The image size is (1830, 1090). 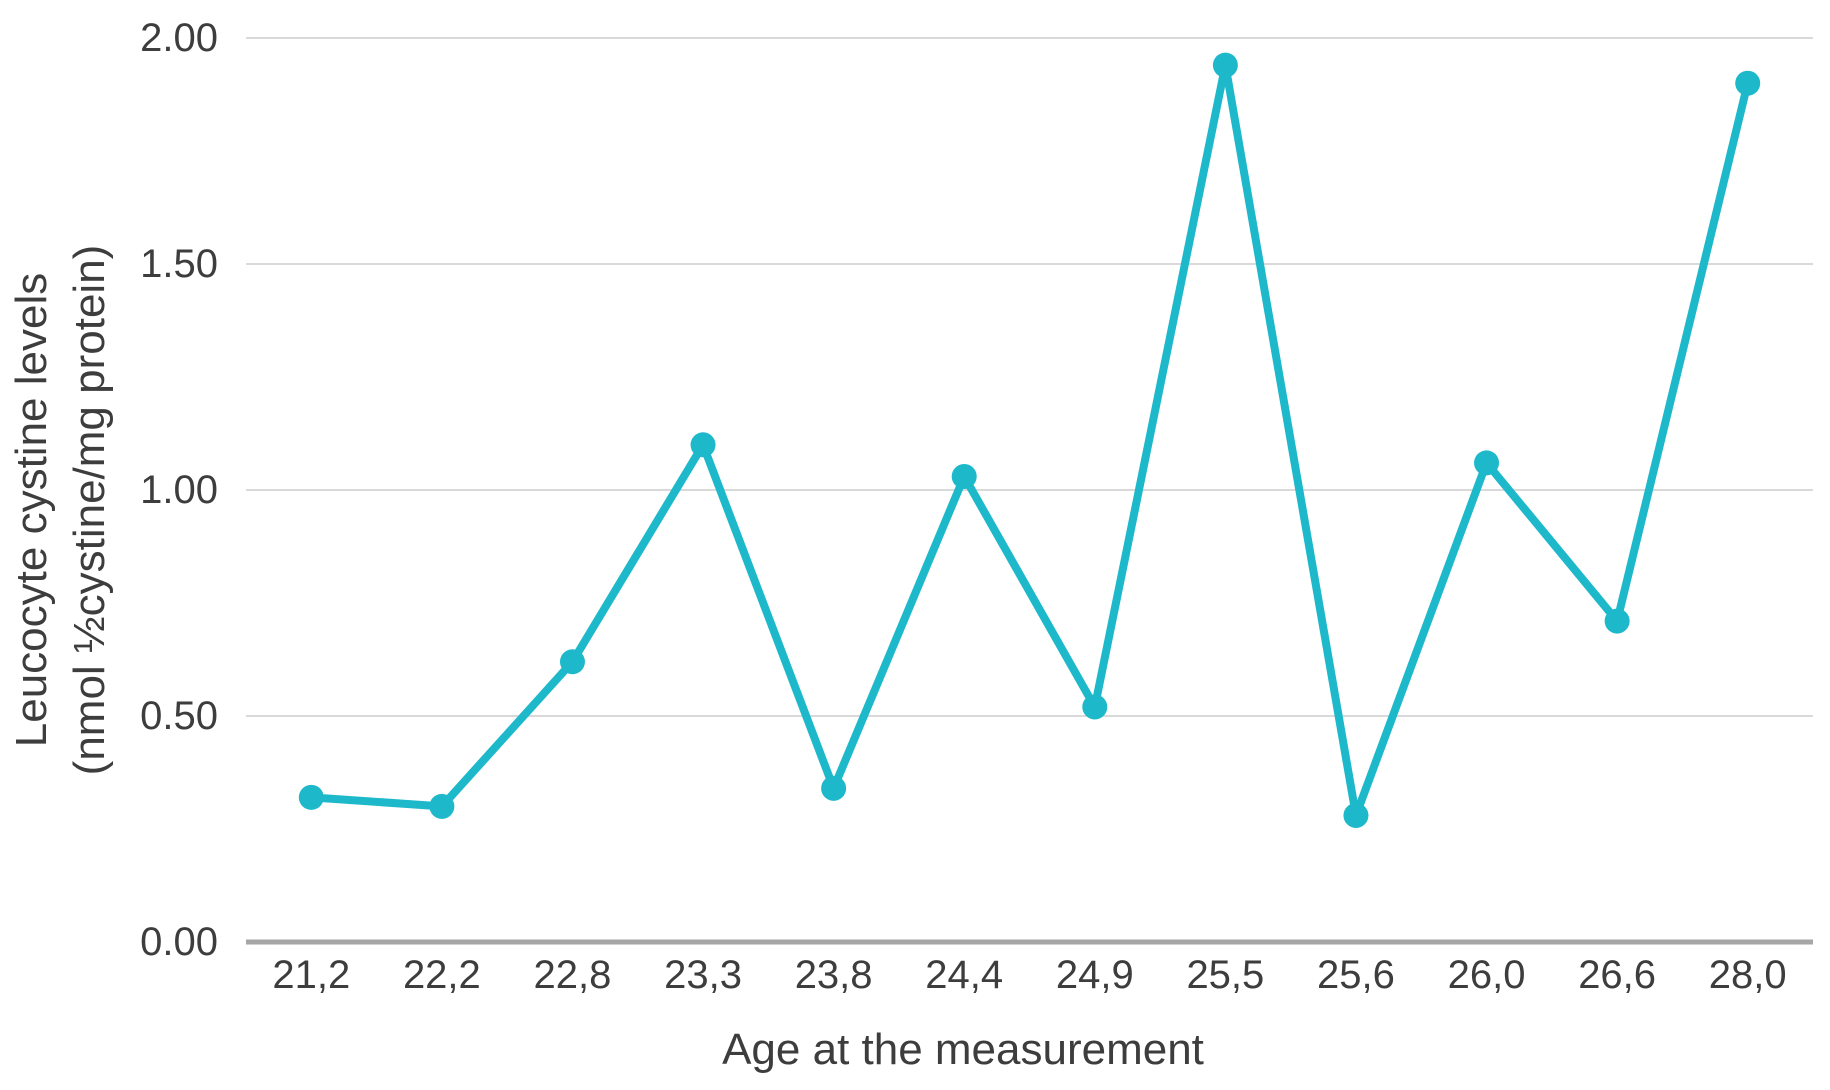 I want to click on y-tick-label: 1.50, so click(x=179, y=264).